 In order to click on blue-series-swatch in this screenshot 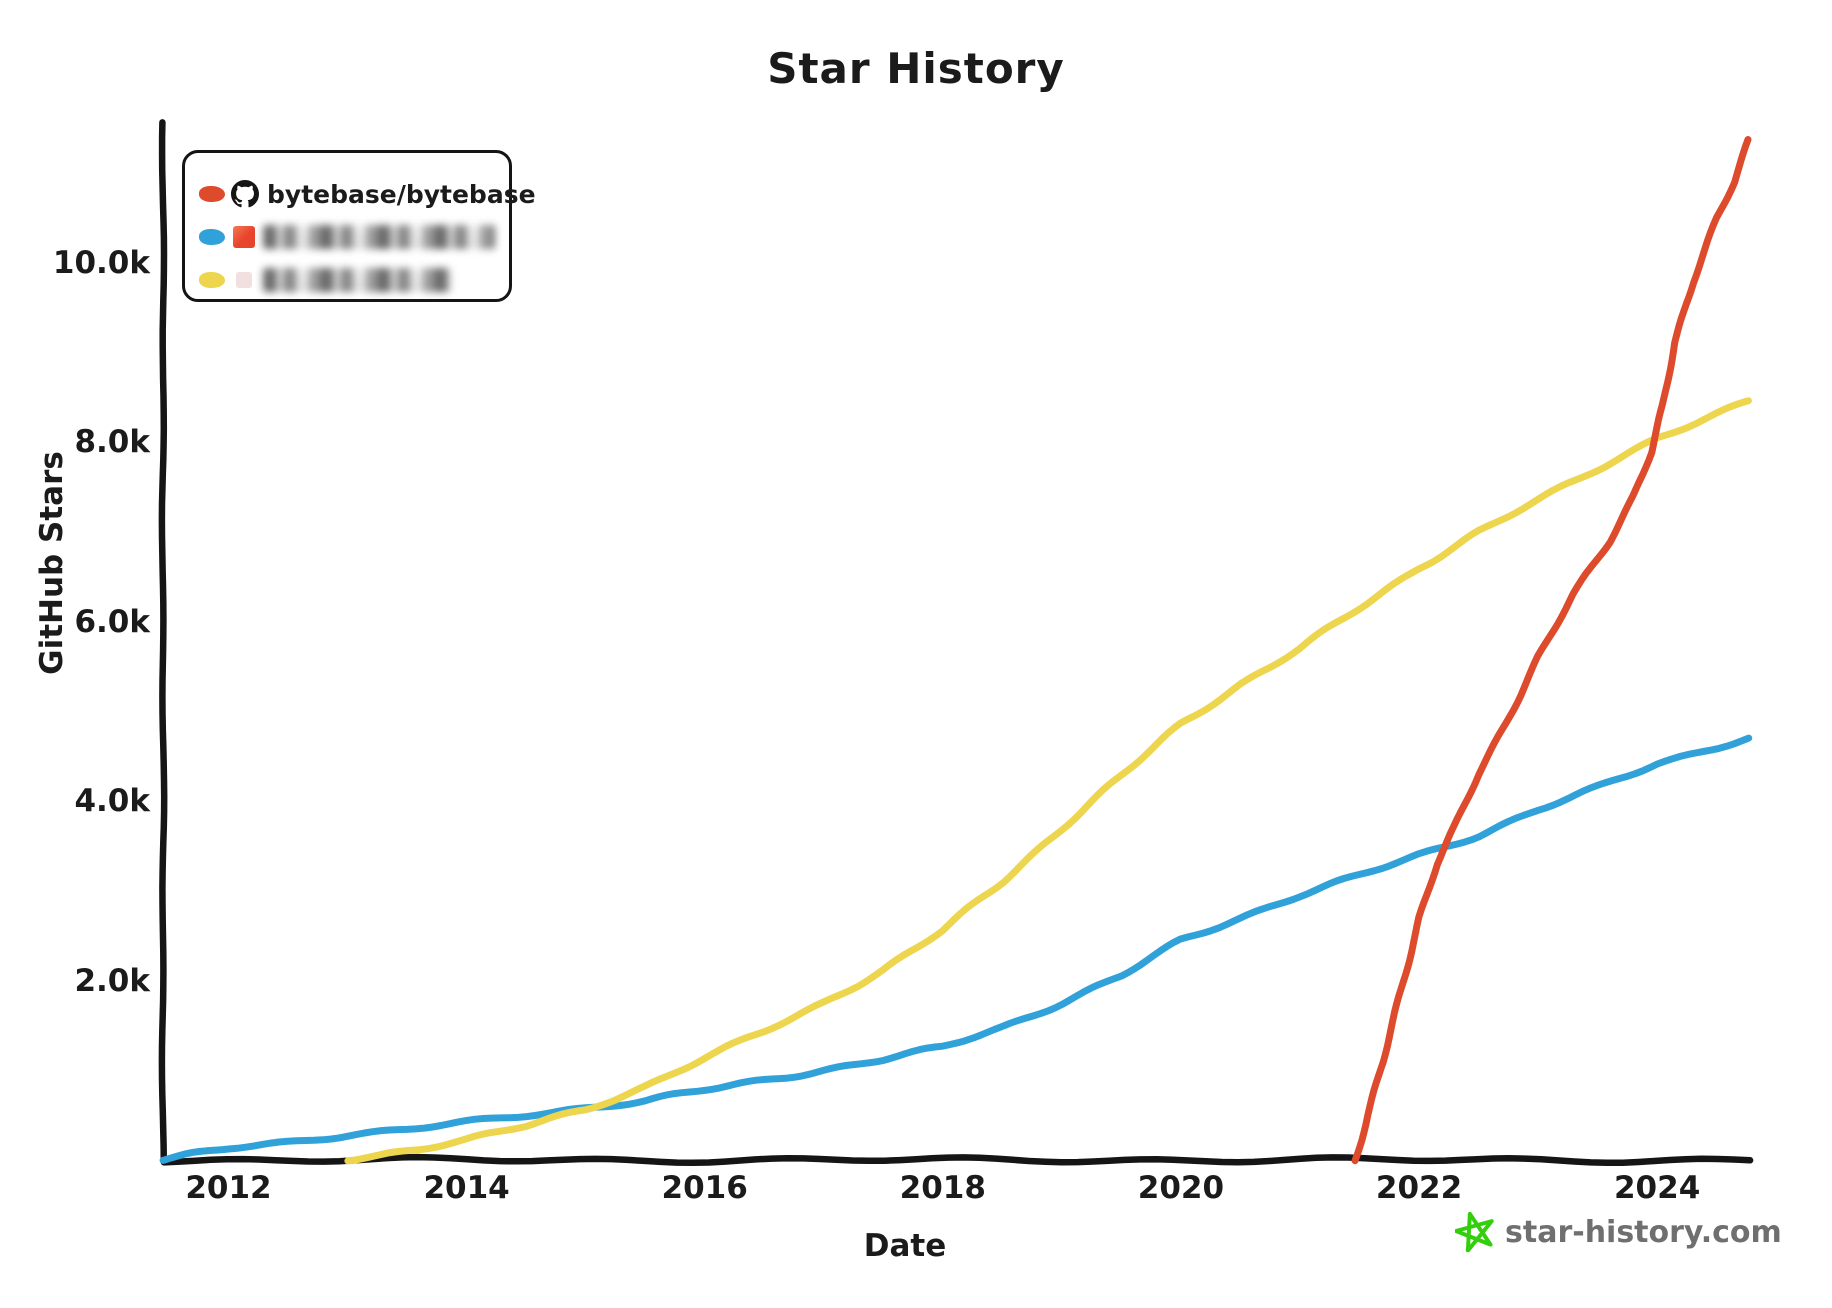, I will do `click(212, 237)`.